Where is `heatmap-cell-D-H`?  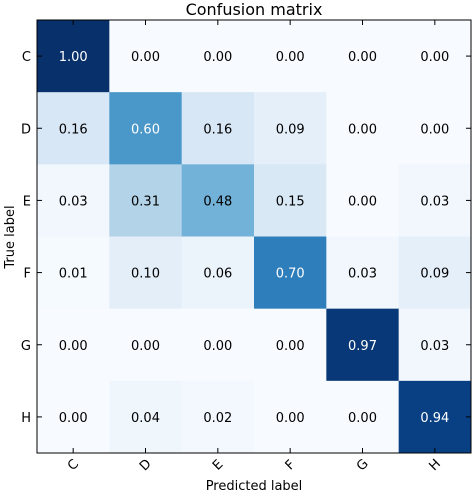
heatmap-cell-D-H is located at coordinates (435, 128).